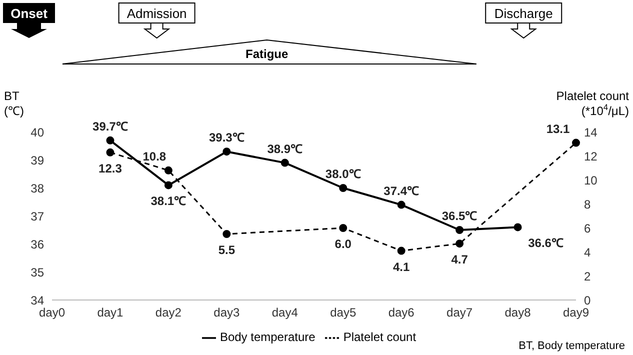  Describe the element at coordinates (156, 13) in the screenshot. I see `text: Admission` at that location.